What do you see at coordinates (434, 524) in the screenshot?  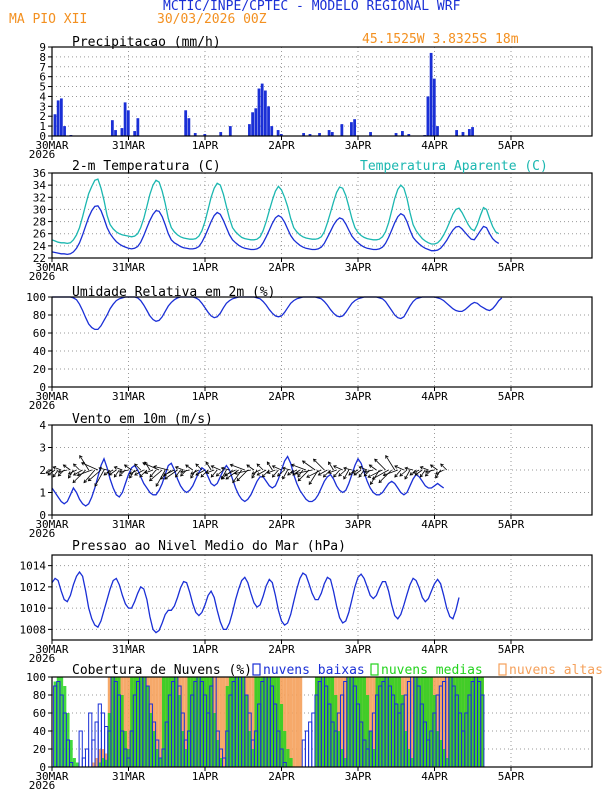 I see `wind-xtick-label: 4APR` at bounding box center [434, 524].